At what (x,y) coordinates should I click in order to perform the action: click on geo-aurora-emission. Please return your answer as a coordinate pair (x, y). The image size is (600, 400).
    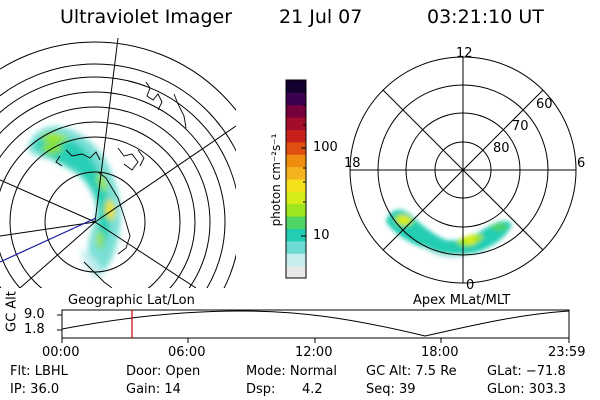
    Looking at the image, I should click on (74, 202).